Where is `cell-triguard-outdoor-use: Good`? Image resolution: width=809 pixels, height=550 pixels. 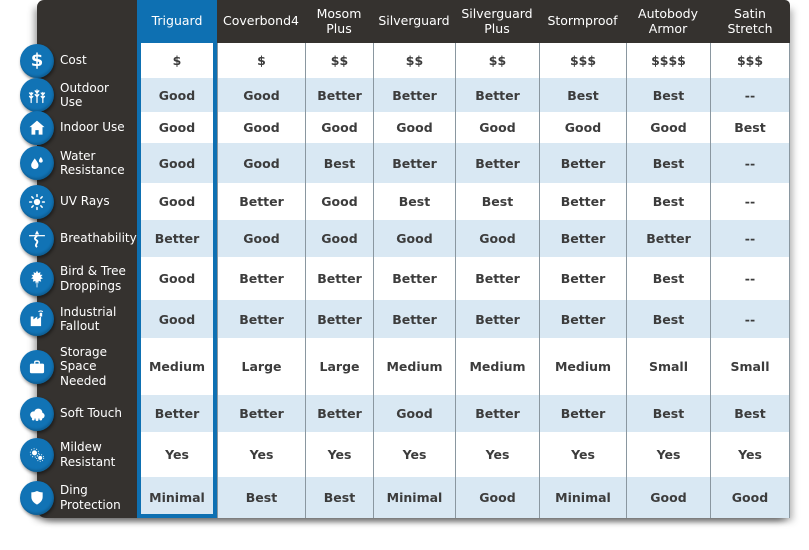 cell-triguard-outdoor-use: Good is located at coordinates (177, 95).